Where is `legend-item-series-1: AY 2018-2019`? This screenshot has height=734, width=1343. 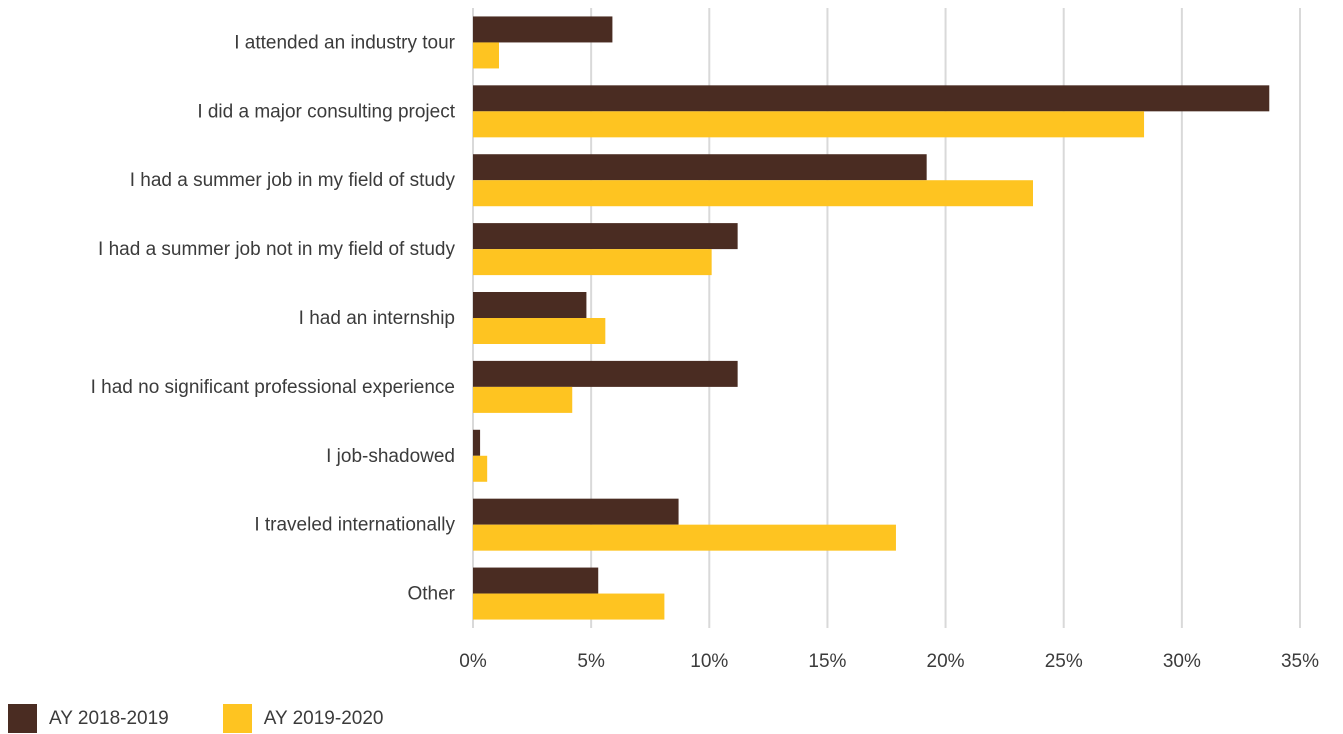
legend-item-series-1: AY 2018-2019 is located at coordinates (88, 718).